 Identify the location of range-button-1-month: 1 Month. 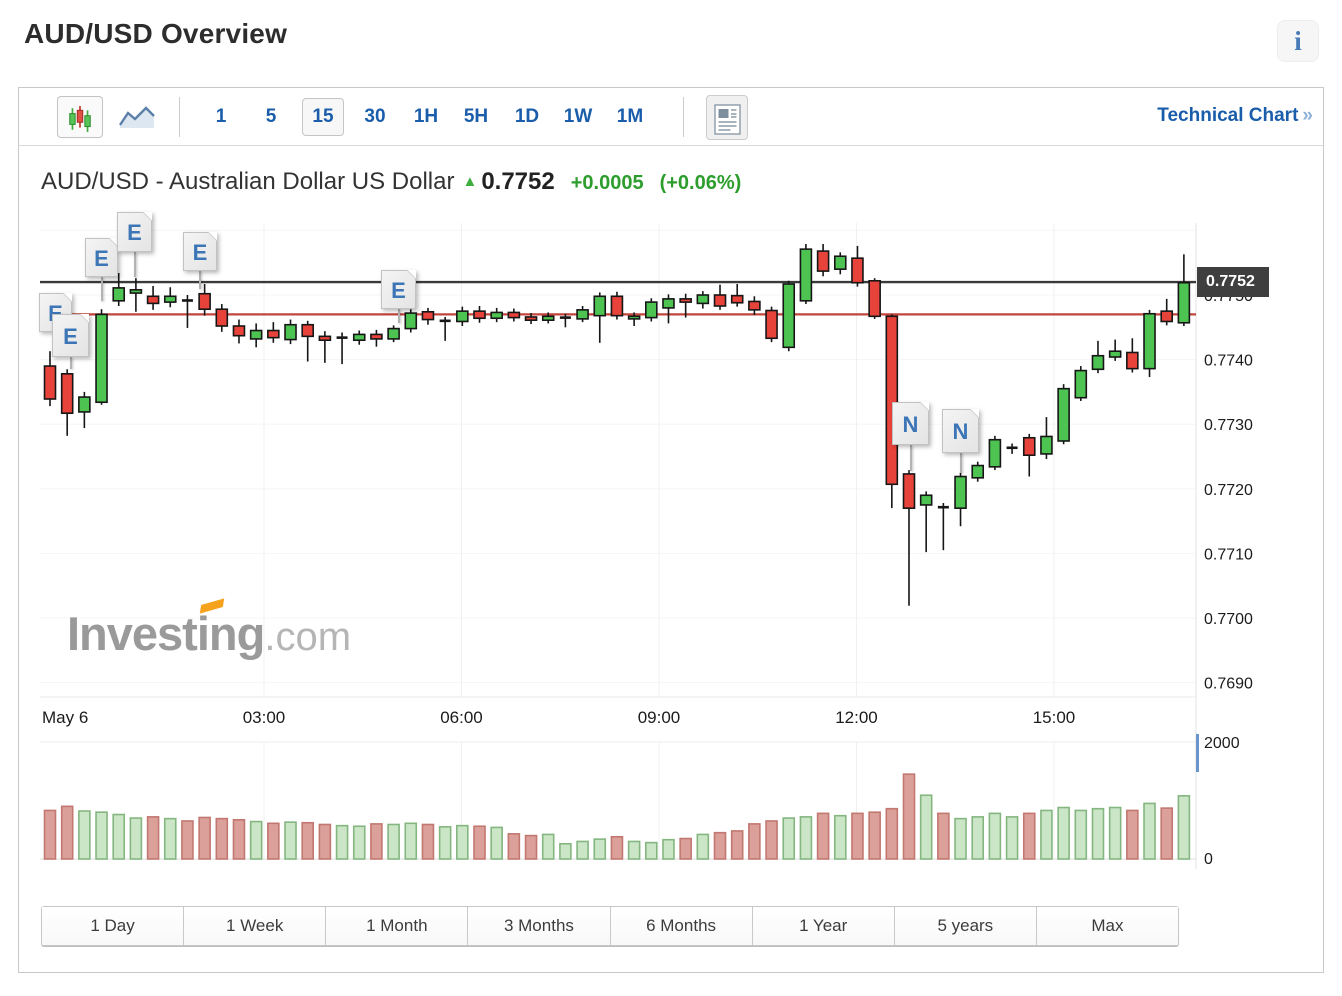
(397, 926).